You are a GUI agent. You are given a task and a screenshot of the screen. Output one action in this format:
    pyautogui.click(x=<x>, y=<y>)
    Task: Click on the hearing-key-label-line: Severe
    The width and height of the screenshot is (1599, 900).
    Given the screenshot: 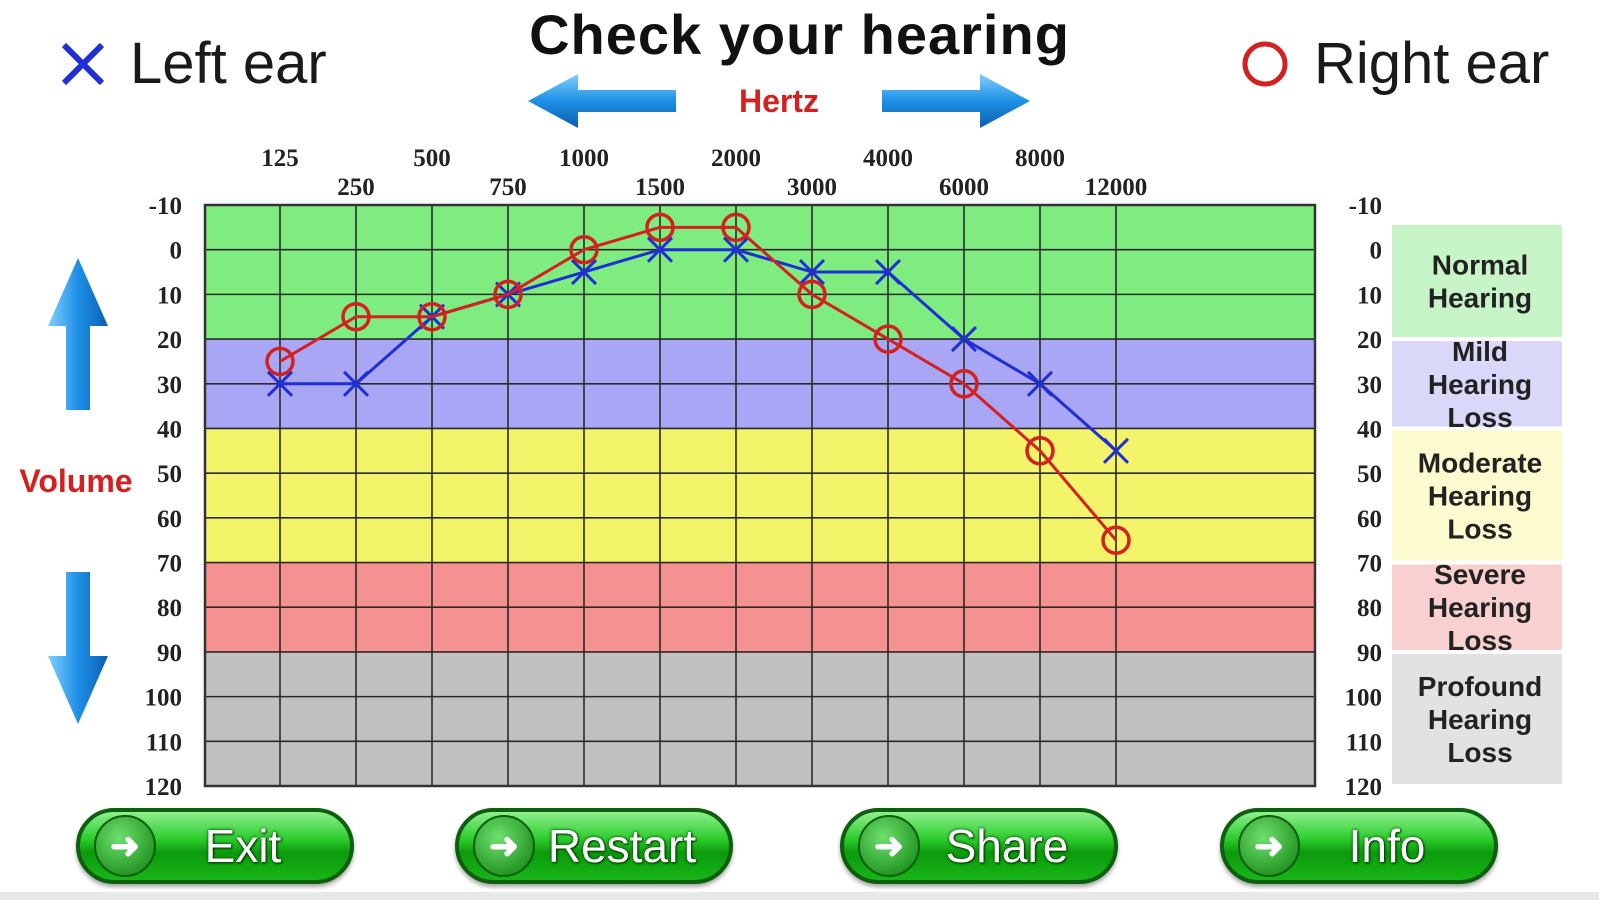 What is the action you would take?
    pyautogui.click(x=1480, y=574)
    